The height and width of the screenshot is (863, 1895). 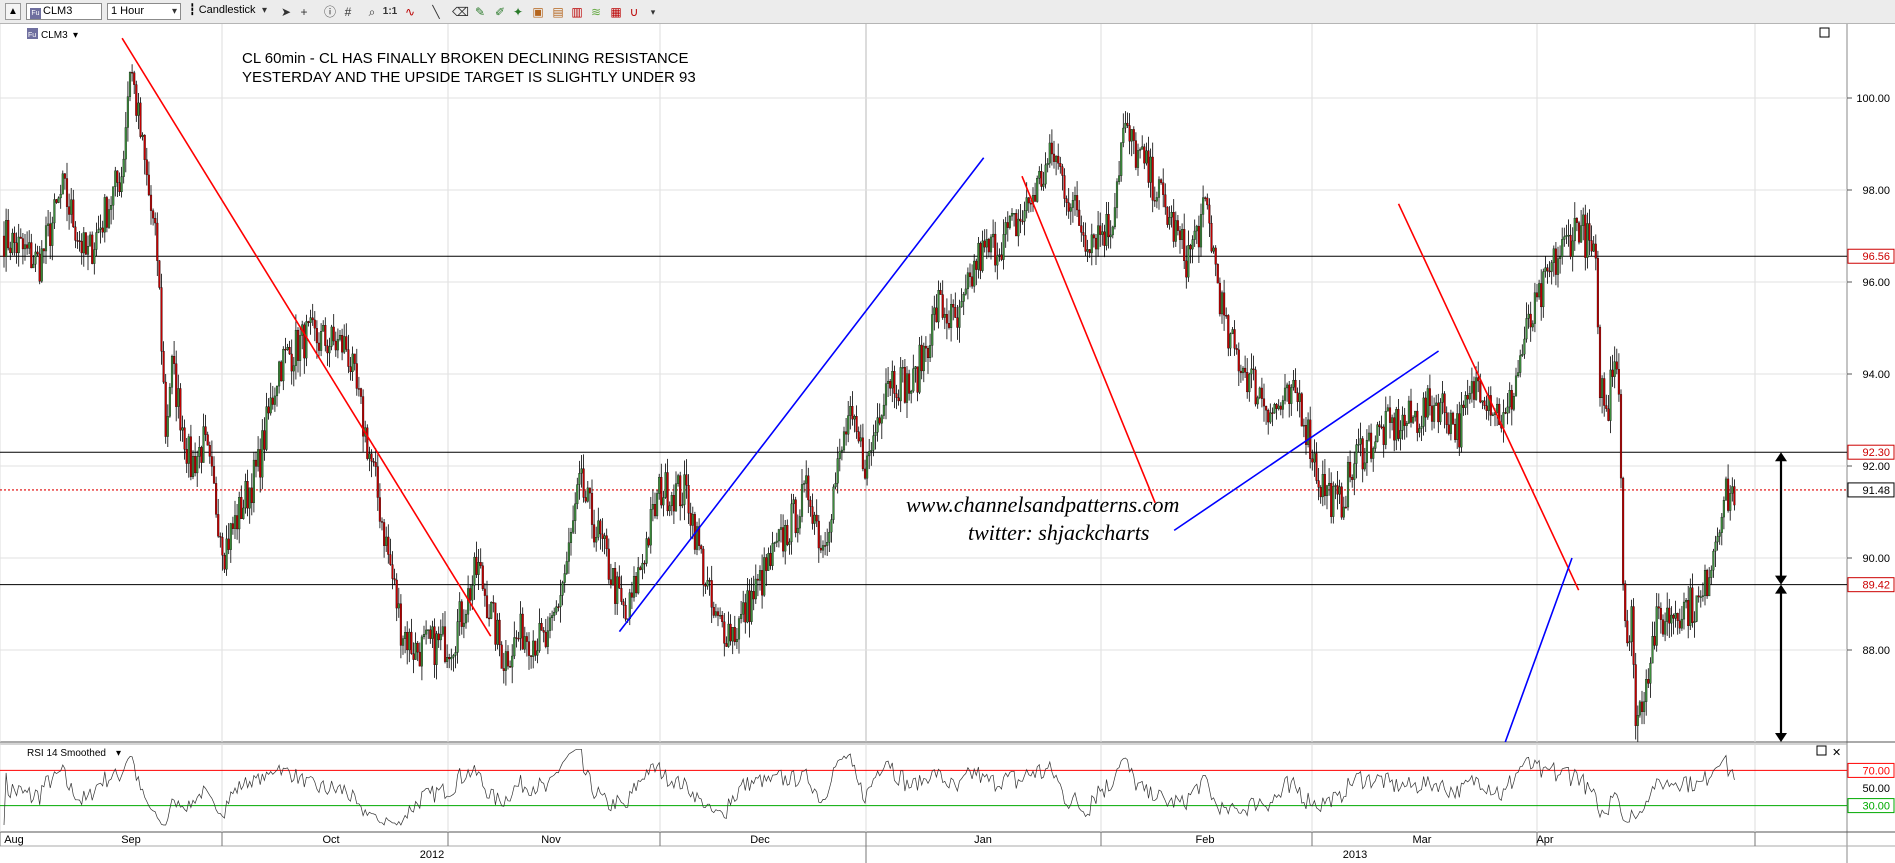 What do you see at coordinates (596, 12) in the screenshot?
I see `oscillator-icon: ≋` at bounding box center [596, 12].